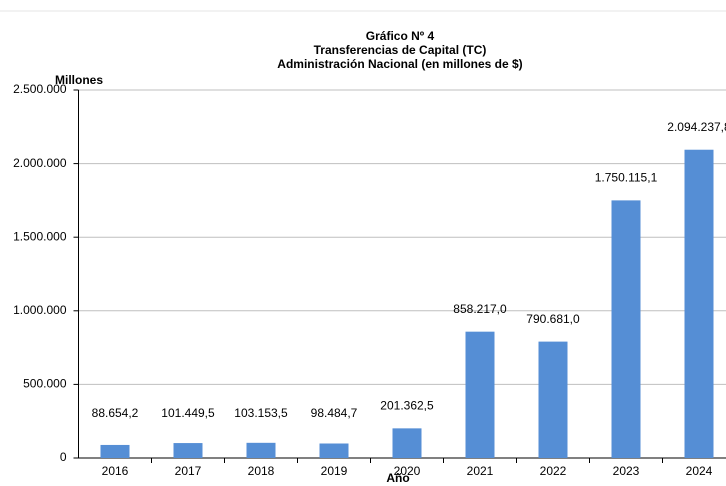  What do you see at coordinates (334, 413) in the screenshot?
I see `value-label: 98.484,7` at bounding box center [334, 413].